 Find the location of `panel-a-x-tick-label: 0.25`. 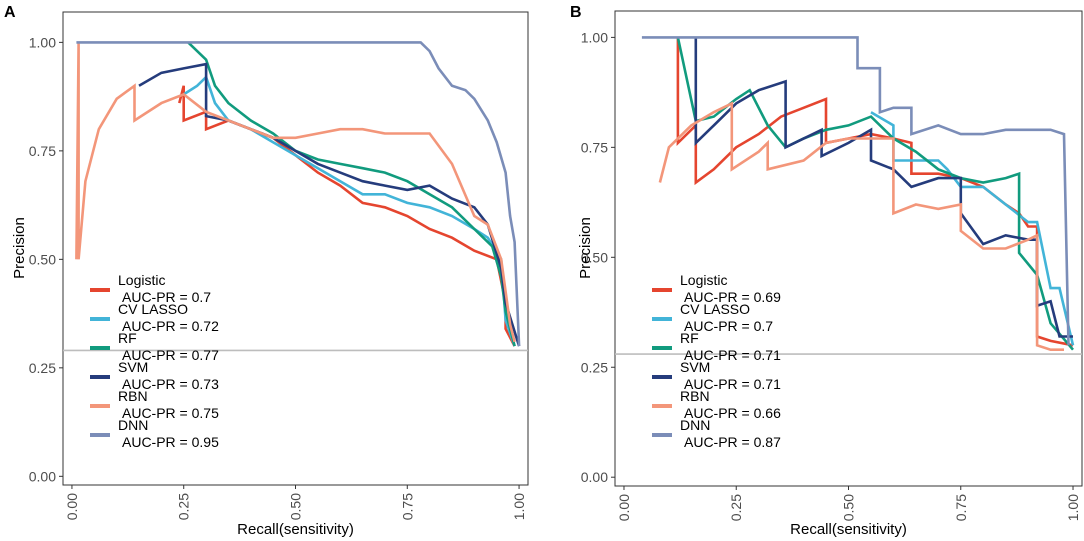

panel-a-x-tick-label: 0.25 is located at coordinates (184, 506).